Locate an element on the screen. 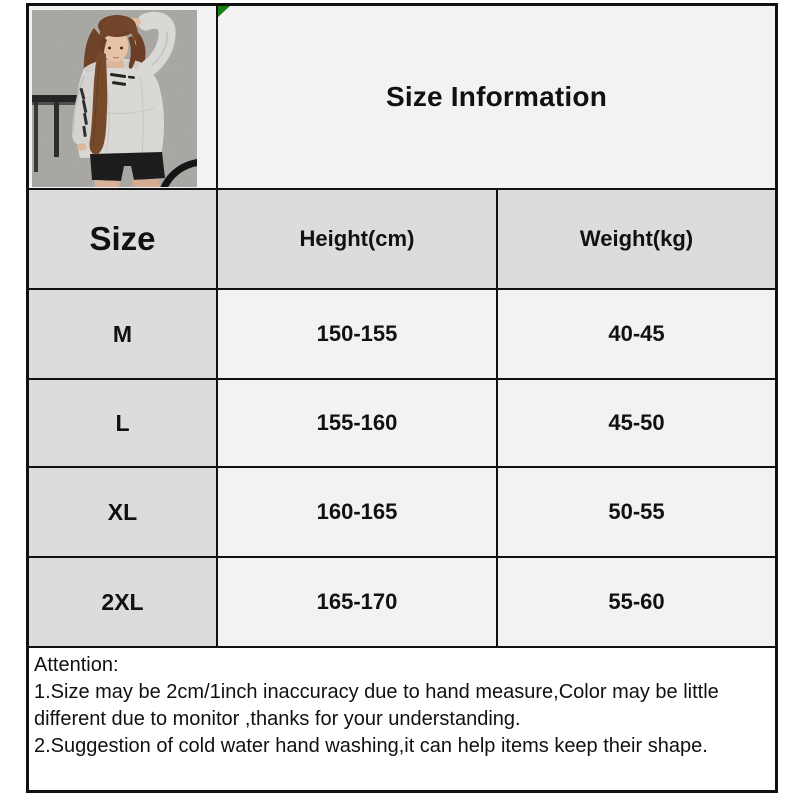 This screenshot has height=800, width=800. product-photo-cell is located at coordinates (123, 98).